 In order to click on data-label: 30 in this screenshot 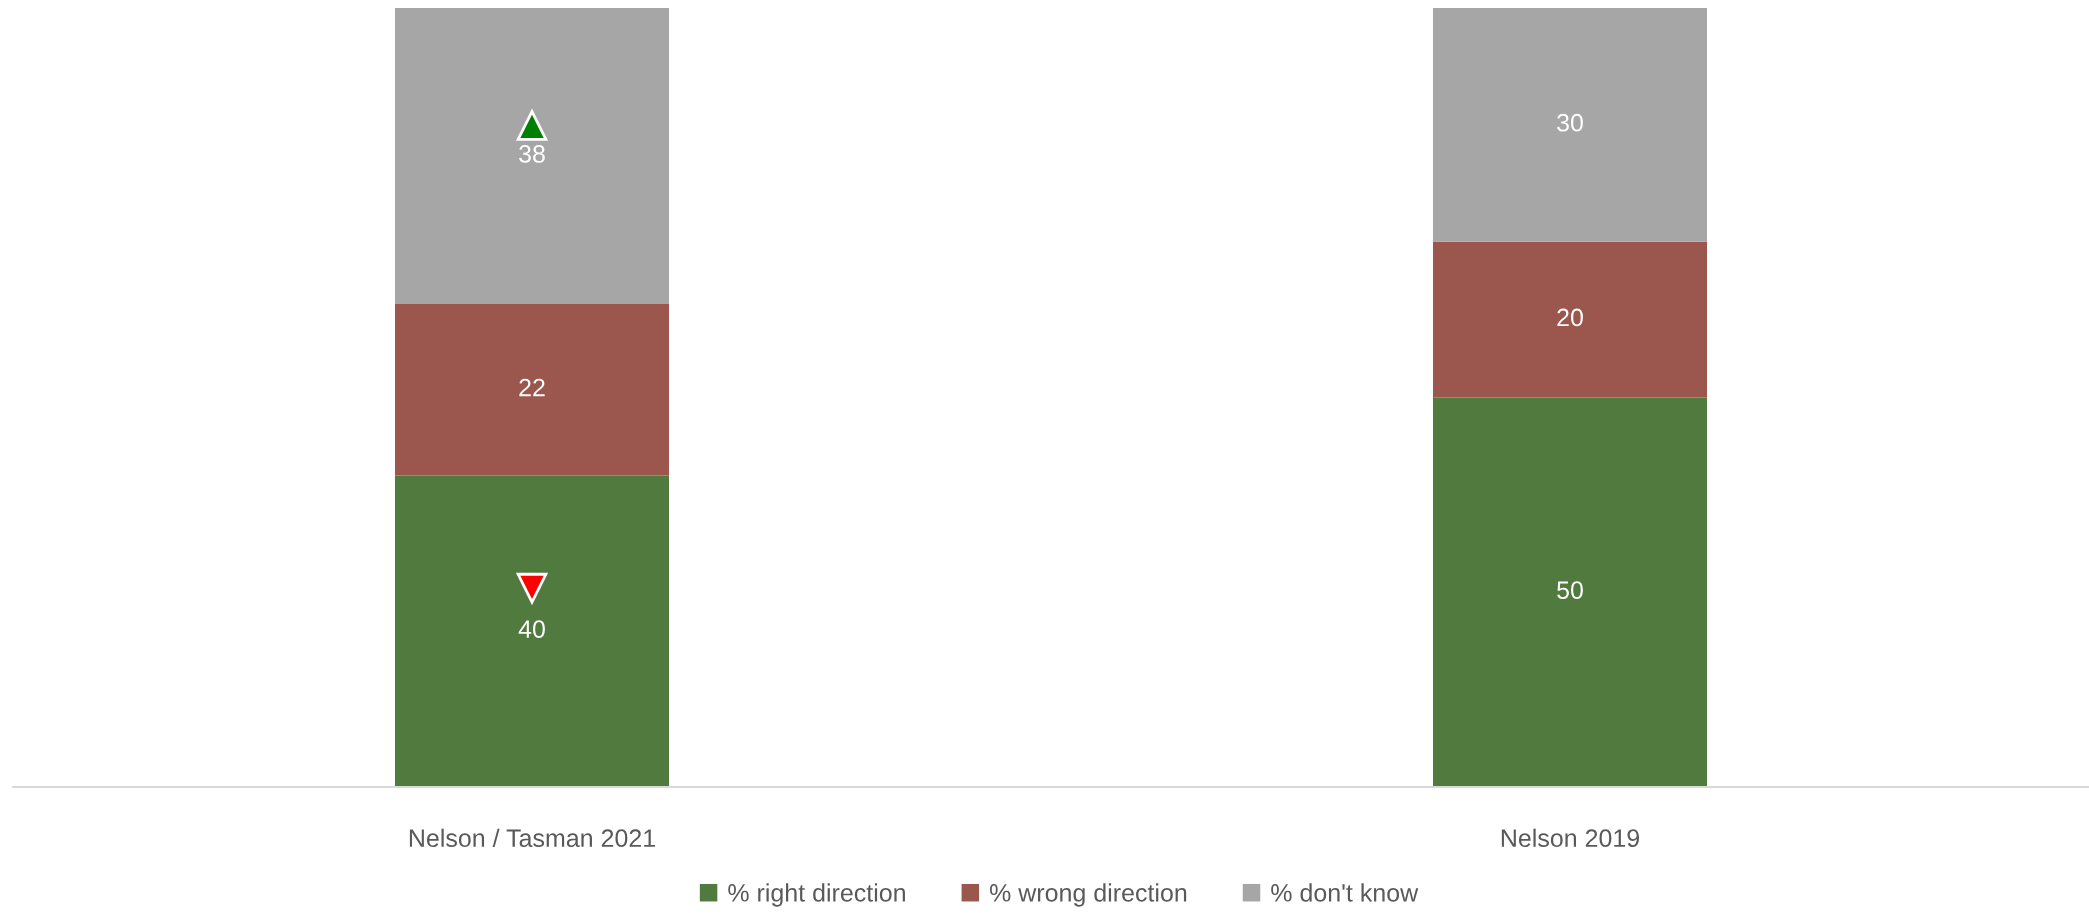, I will do `click(1570, 122)`.